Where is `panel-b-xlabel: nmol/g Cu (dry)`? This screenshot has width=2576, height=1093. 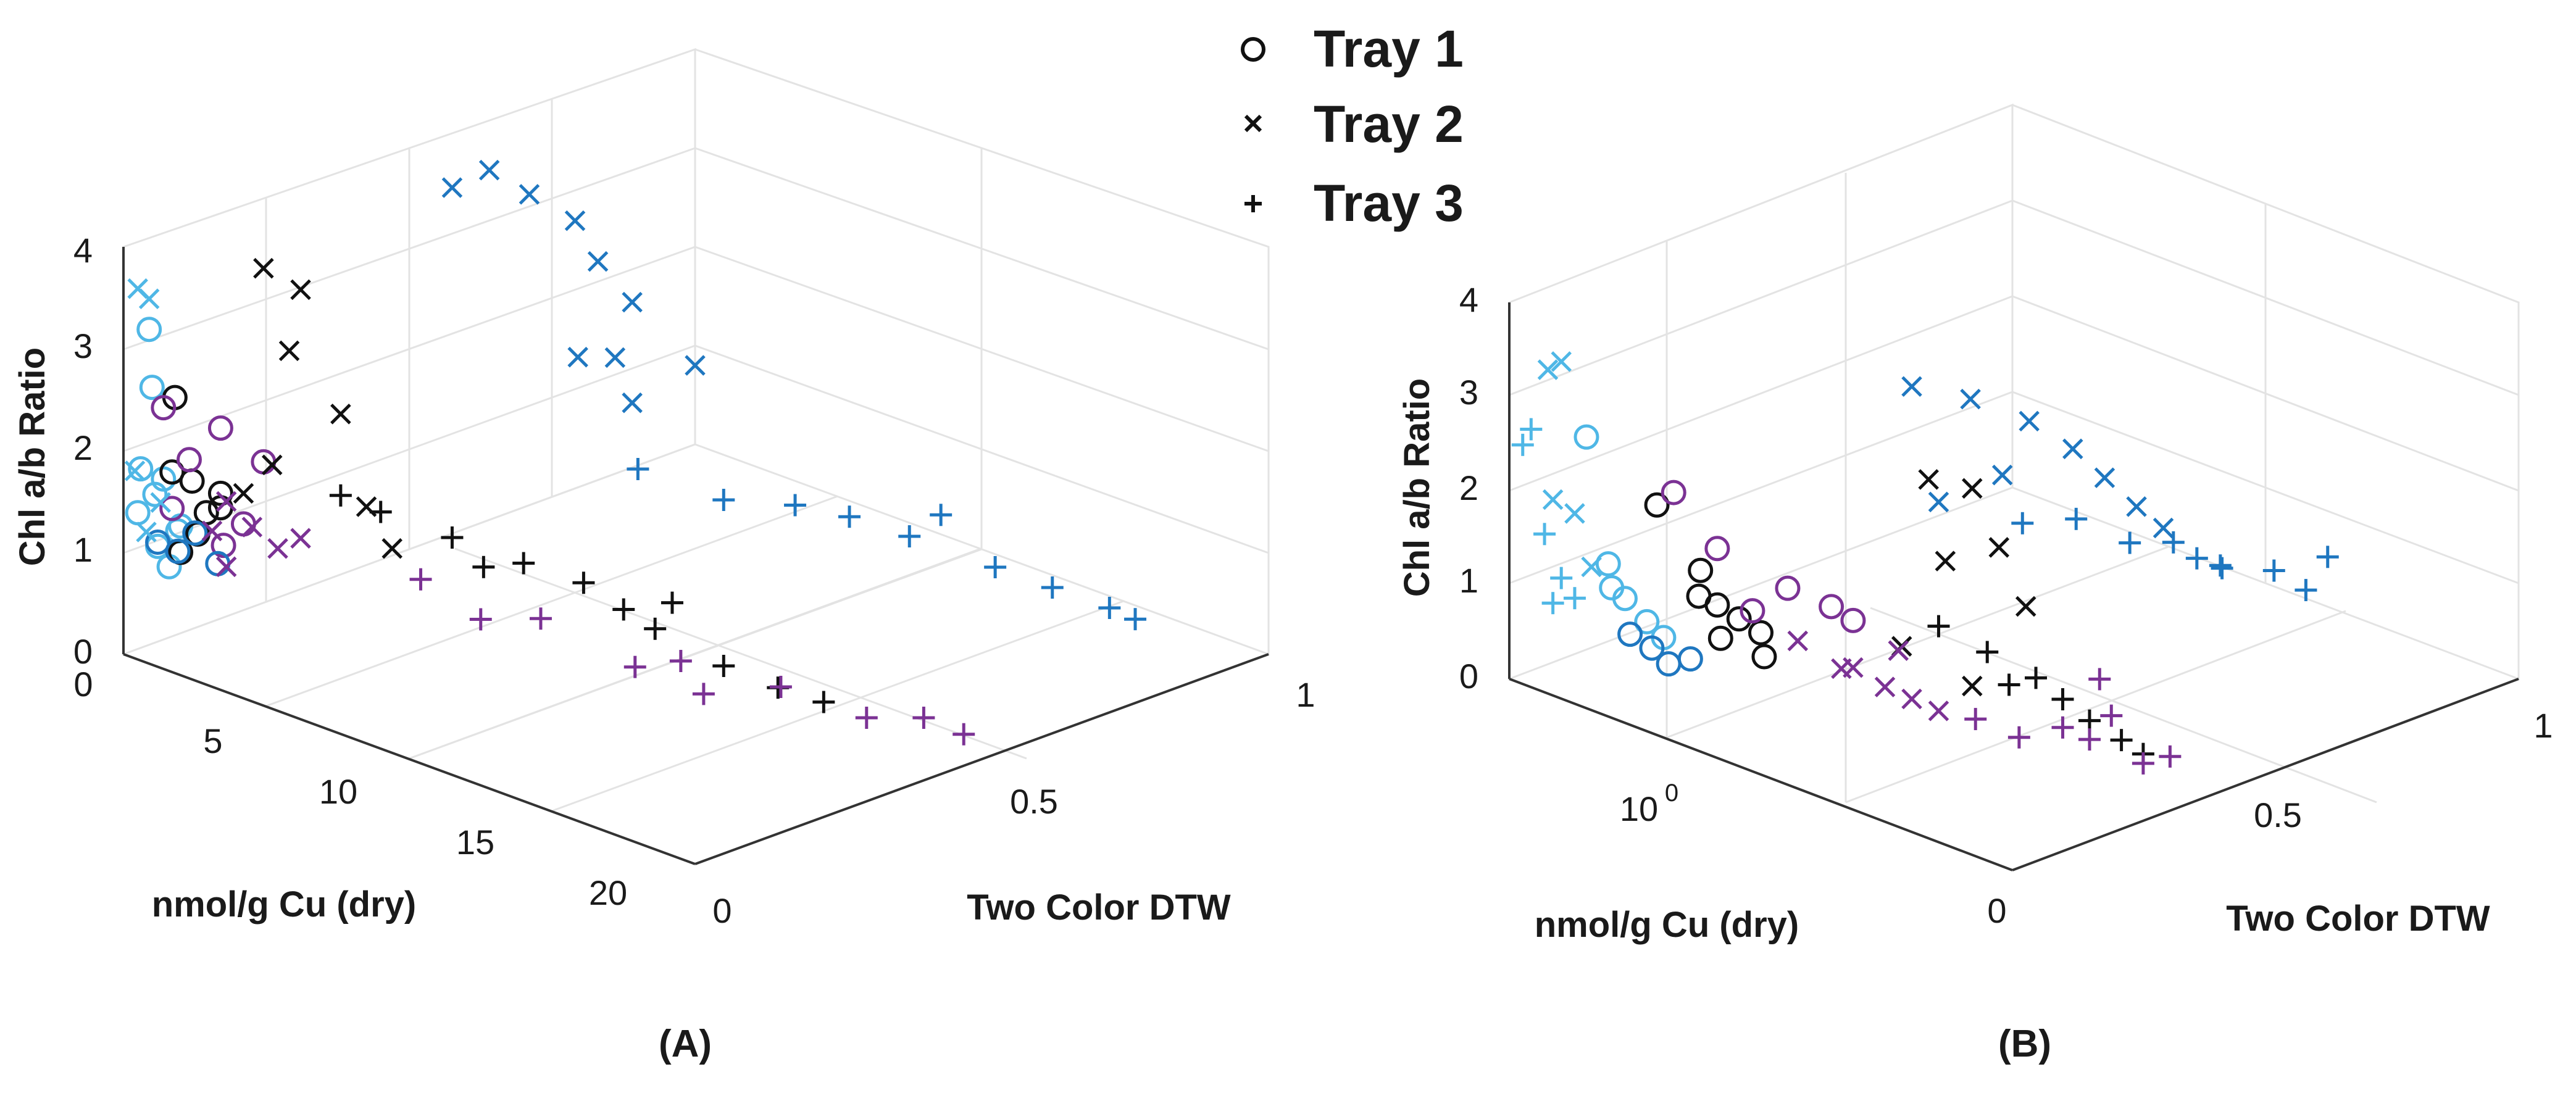 panel-b-xlabel: nmol/g Cu (dry) is located at coordinates (1667, 925).